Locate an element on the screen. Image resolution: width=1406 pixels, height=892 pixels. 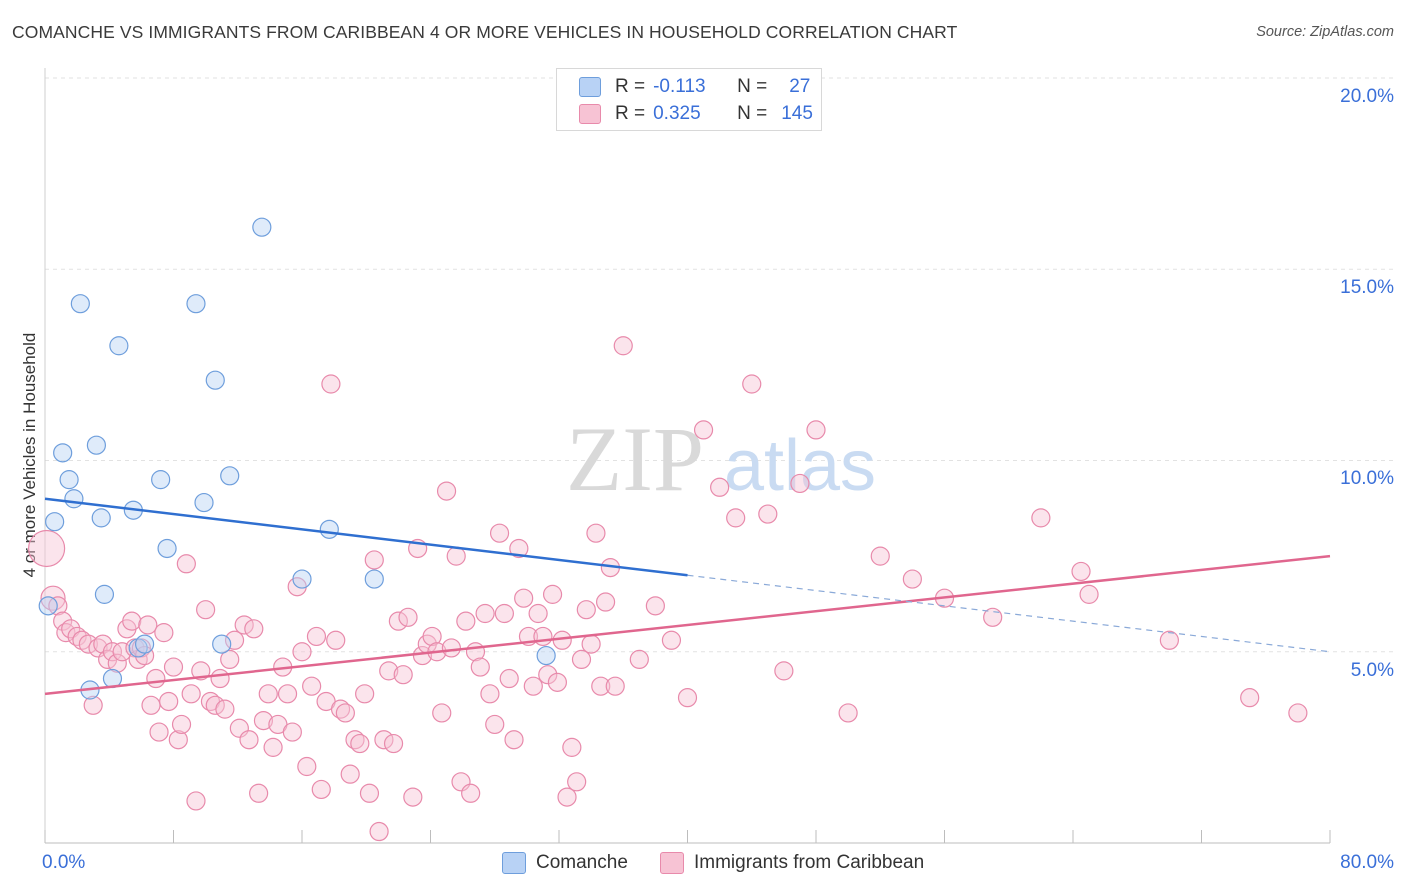
zipatlas-watermark: ZIP atlas is located at coordinates (721, 459).